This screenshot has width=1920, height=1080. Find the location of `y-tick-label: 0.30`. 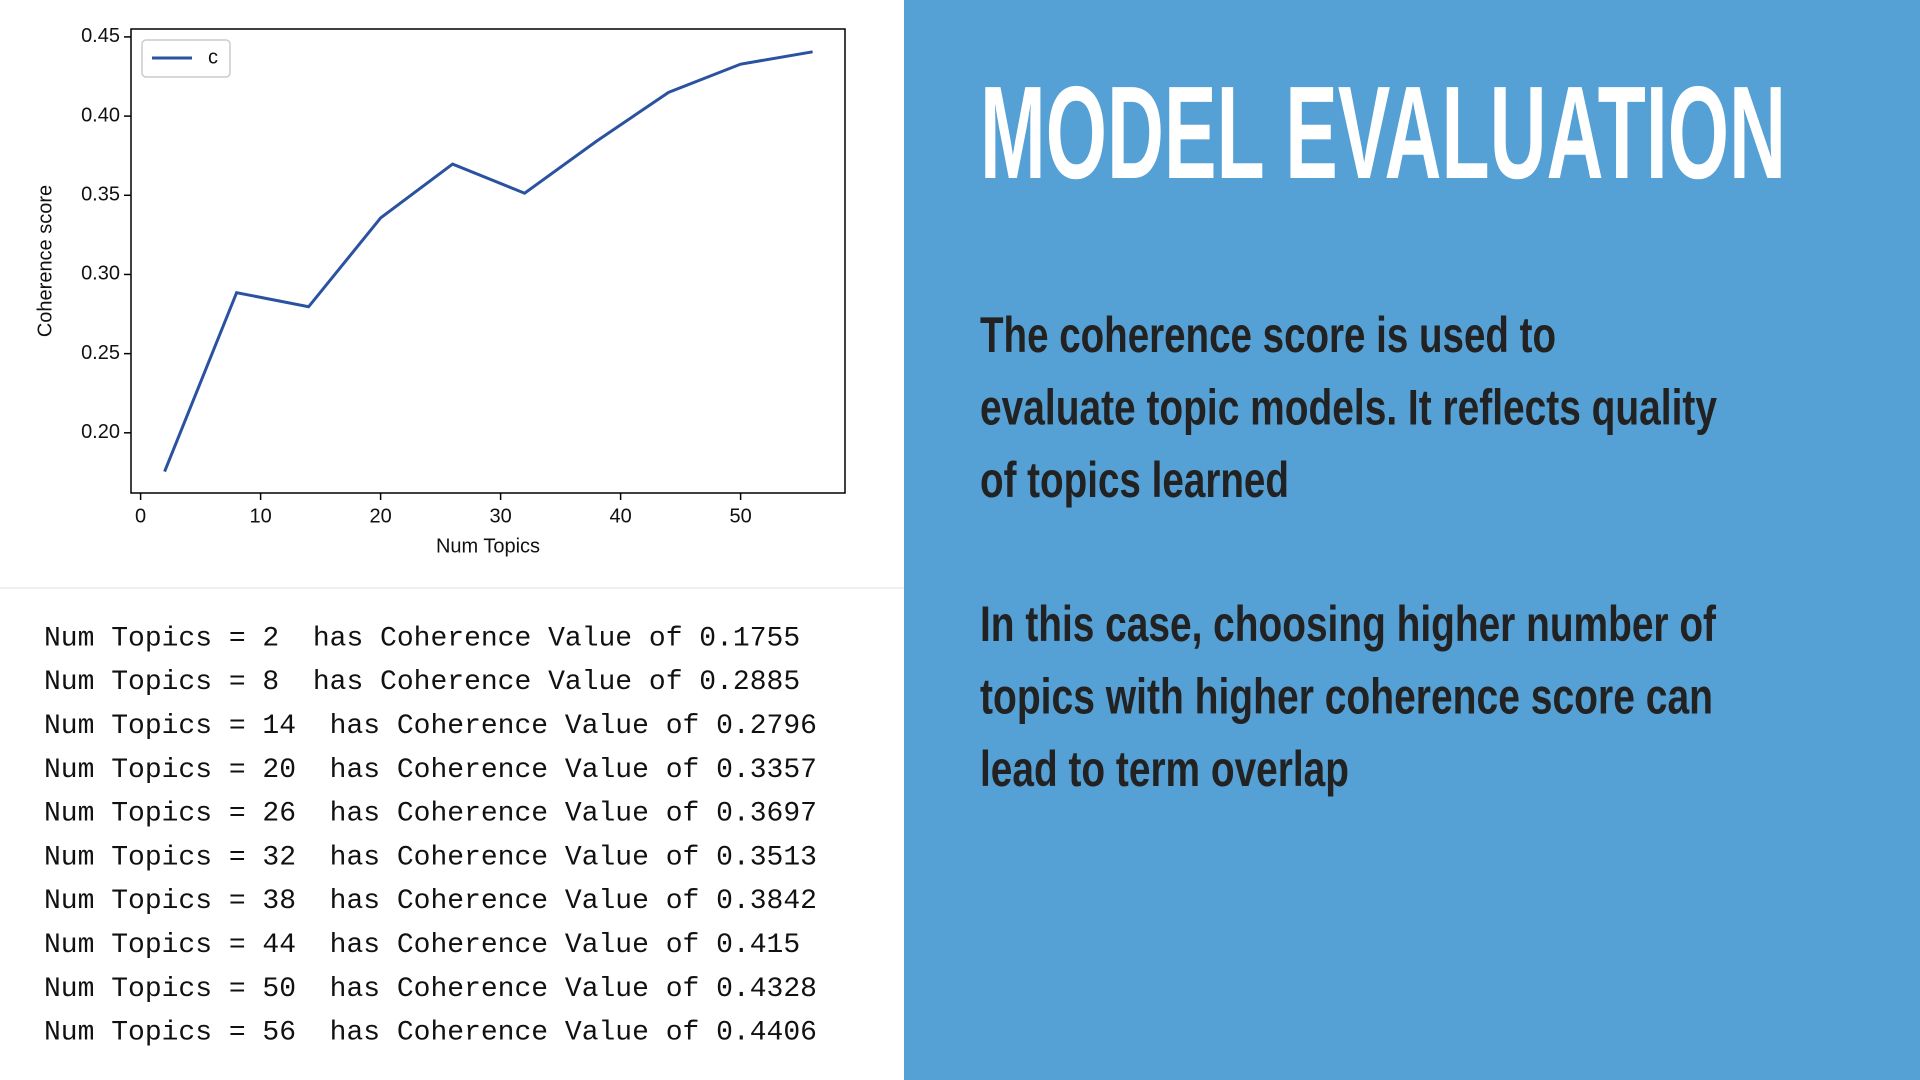

y-tick-label: 0.30 is located at coordinates (100, 274).